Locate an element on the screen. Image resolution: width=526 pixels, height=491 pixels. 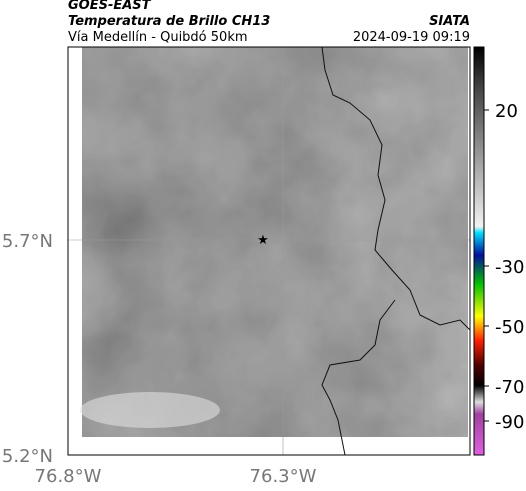
region: Vía Medellín - Quibdó 50km is located at coordinates (158, 37).